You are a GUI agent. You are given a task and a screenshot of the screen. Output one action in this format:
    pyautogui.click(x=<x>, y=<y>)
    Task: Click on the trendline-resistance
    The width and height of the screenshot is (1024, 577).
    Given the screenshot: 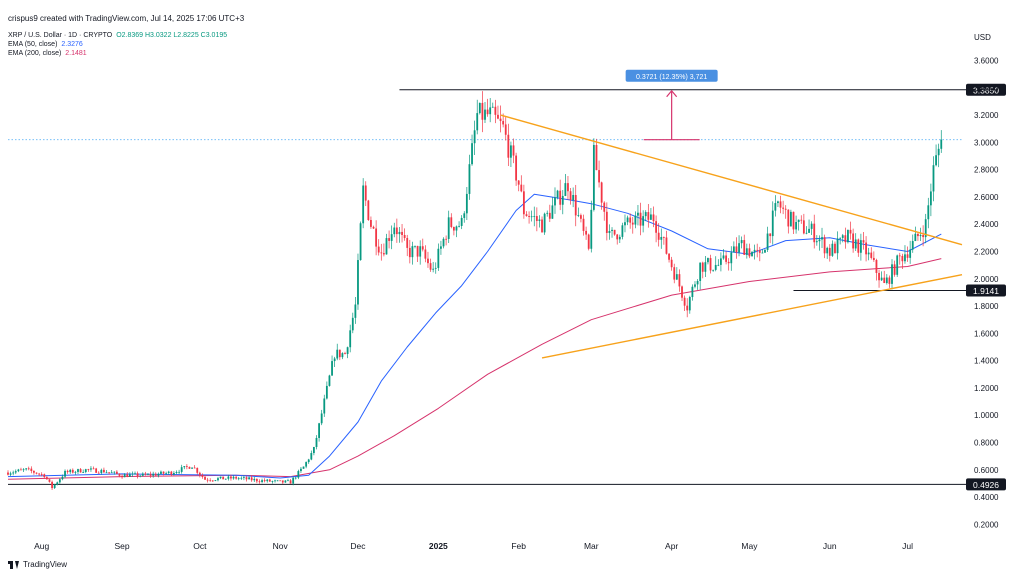 What is the action you would take?
    pyautogui.click(x=731, y=180)
    